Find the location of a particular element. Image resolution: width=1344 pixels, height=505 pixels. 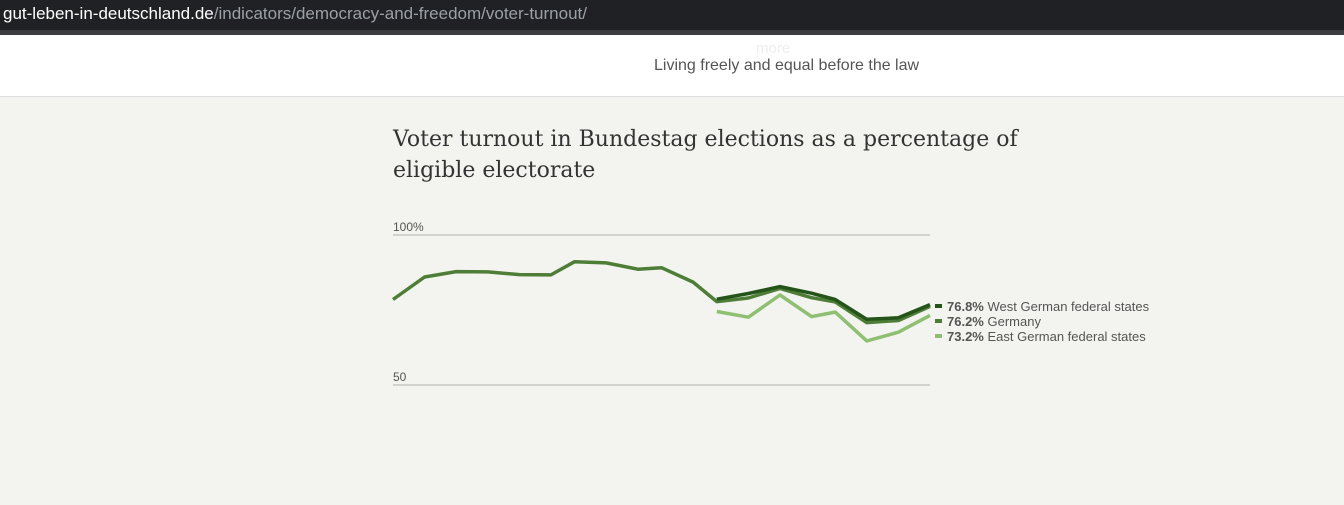

url-domain: gut-leben-in-deutschland.de is located at coordinates (108, 13).